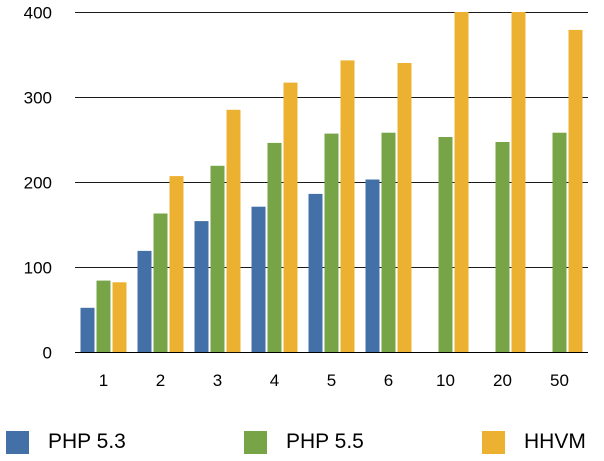 The width and height of the screenshot is (604, 461). I want to click on legend-item-php55: PHP 5.5, so click(304, 442).